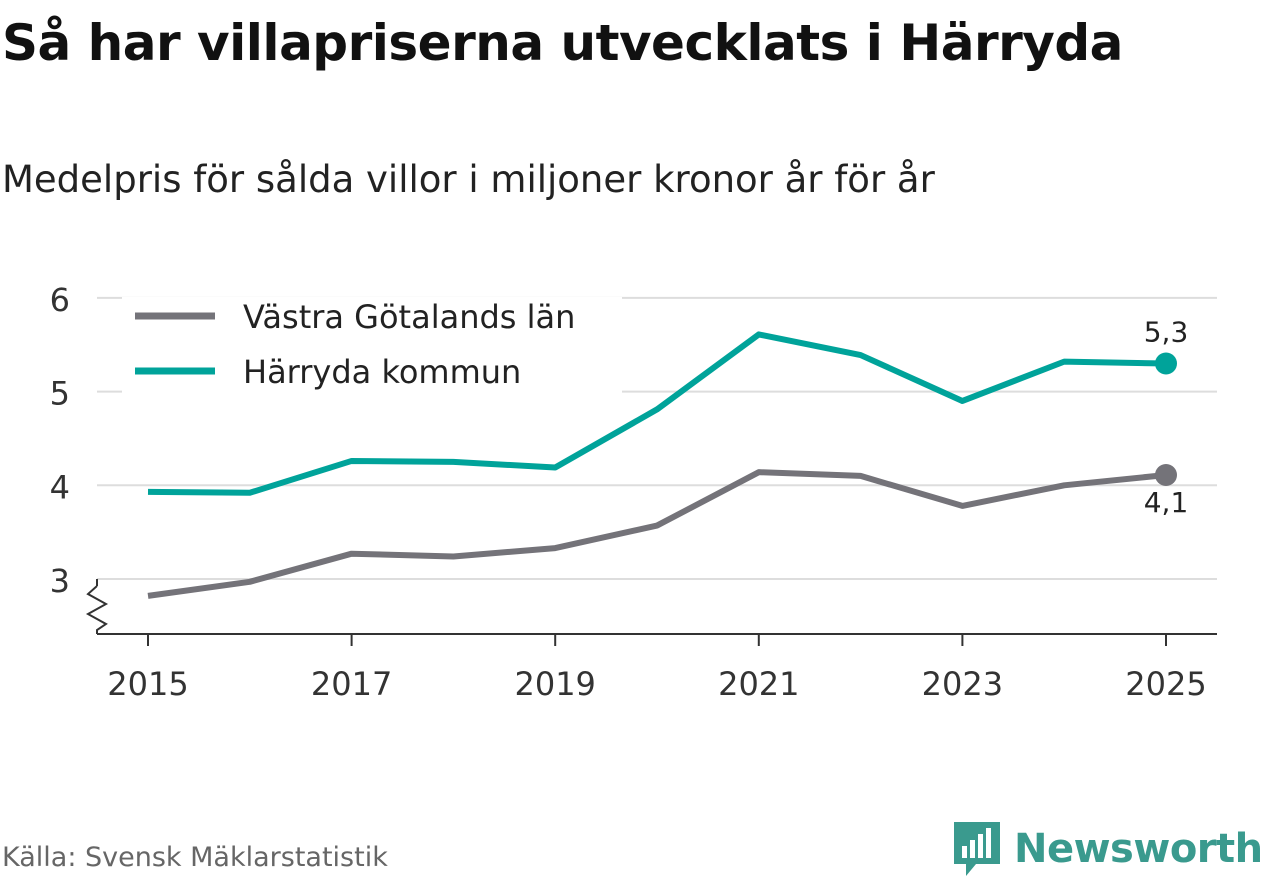 The width and height of the screenshot is (1262, 879). What do you see at coordinates (409, 317) in the screenshot?
I see `legend-label: Västra Götalands län` at bounding box center [409, 317].